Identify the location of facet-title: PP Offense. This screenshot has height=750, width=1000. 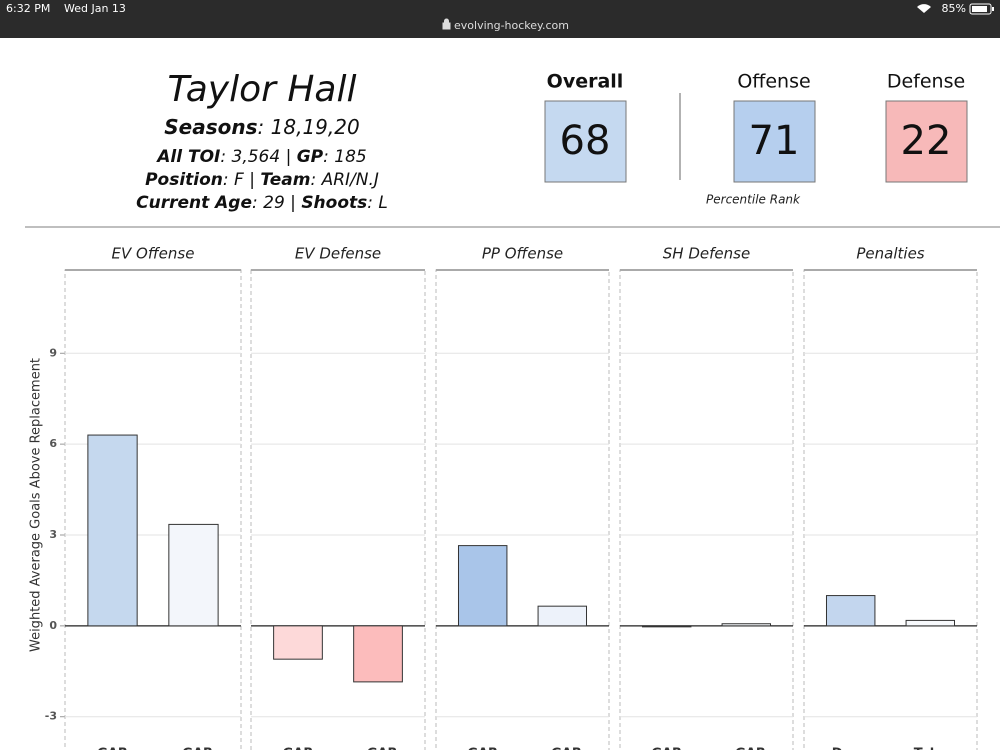
(522, 254).